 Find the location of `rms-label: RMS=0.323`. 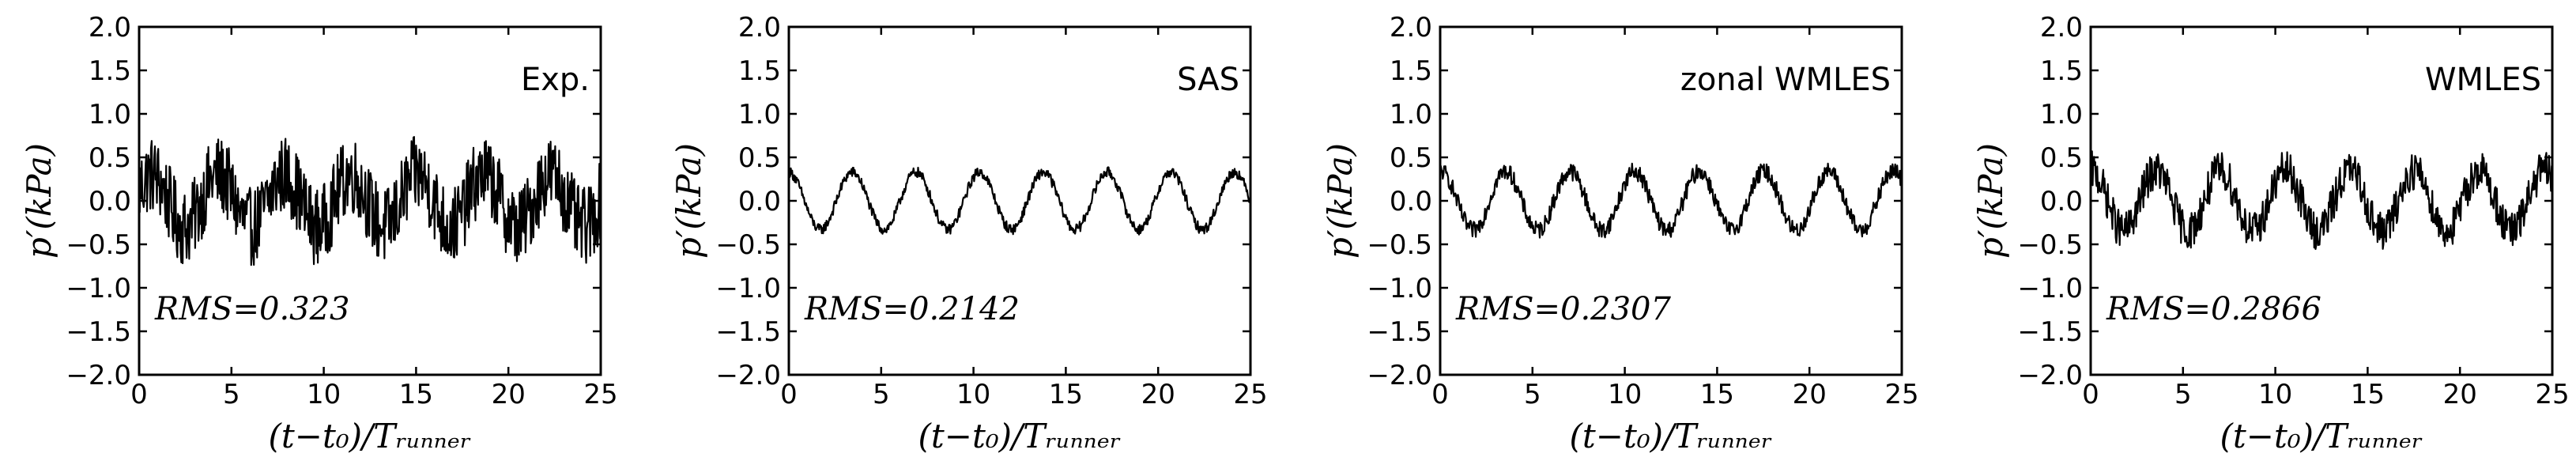

rms-label: RMS=0.323 is located at coordinates (252, 309).